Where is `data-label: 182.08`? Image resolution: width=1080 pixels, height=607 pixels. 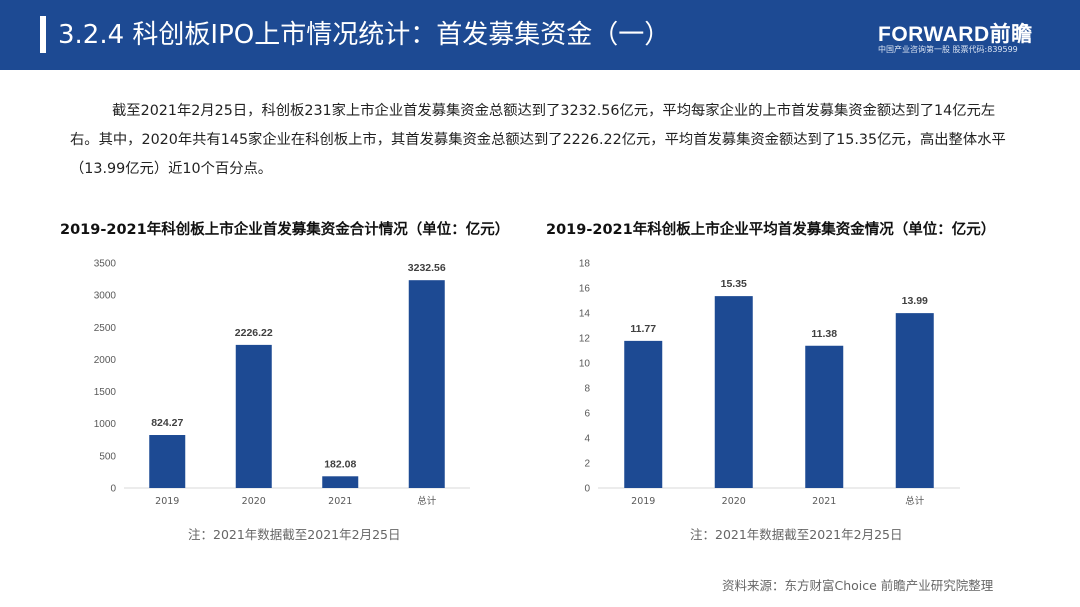
data-label: 182.08 is located at coordinates (340, 464).